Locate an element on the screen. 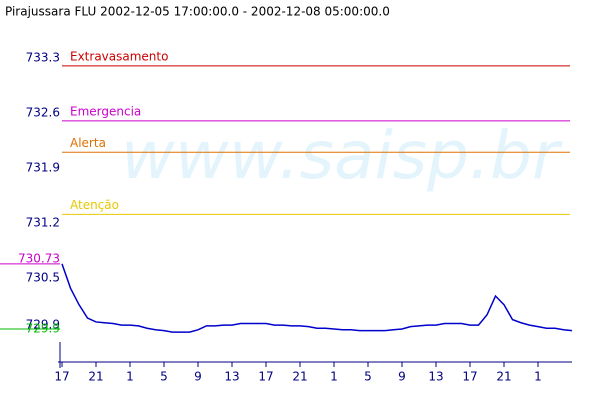 The width and height of the screenshot is (600, 400). y-tick-label: 731.9 is located at coordinates (43, 167).